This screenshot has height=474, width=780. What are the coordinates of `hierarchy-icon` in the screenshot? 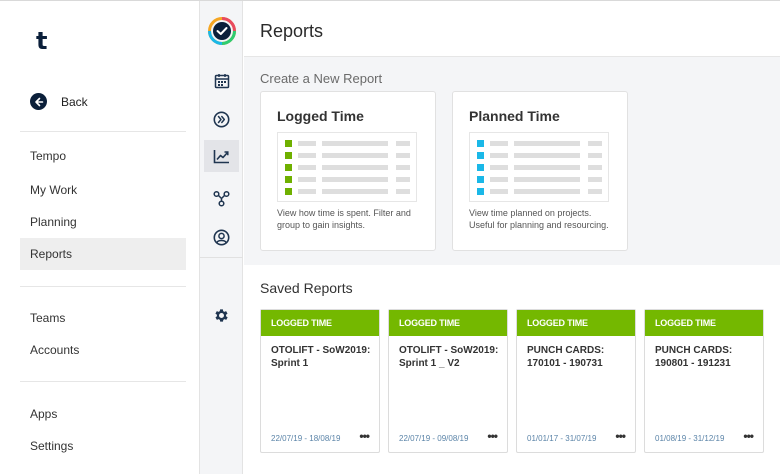 It's located at (221, 198).